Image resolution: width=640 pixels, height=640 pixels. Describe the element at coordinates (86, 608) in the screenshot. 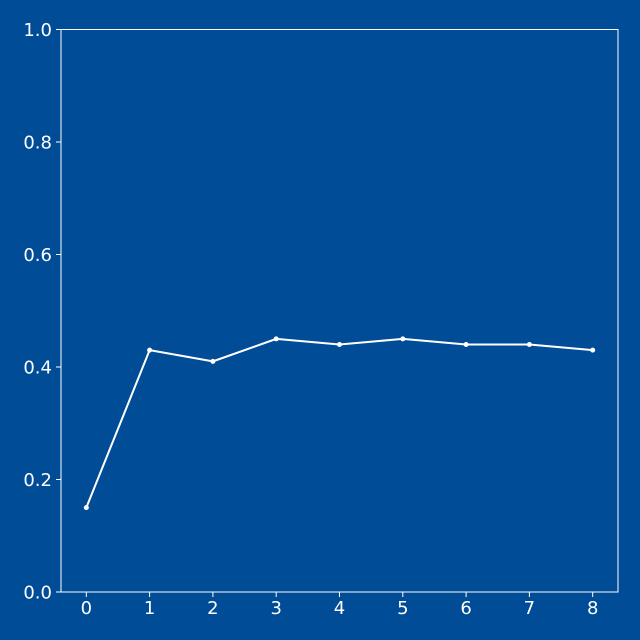

I see `x-tick-label: 0` at that location.